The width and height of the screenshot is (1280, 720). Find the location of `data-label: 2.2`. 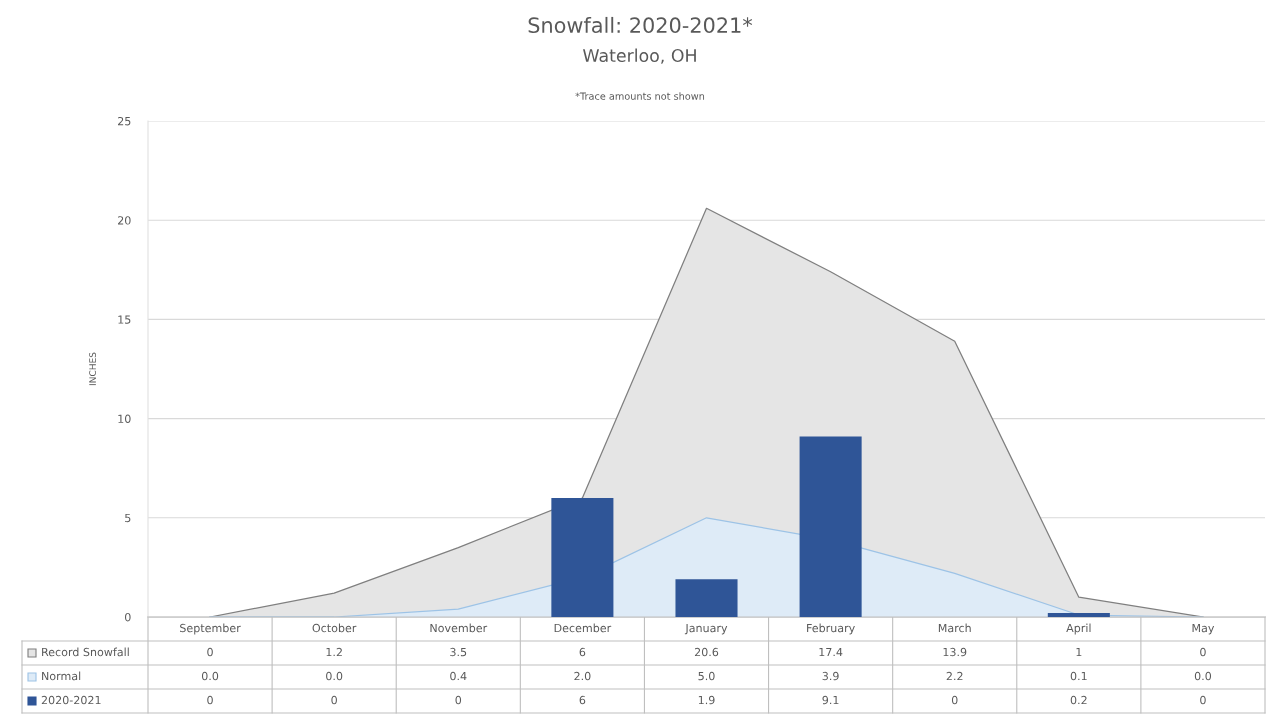

data-label: 2.2 is located at coordinates (954, 676).